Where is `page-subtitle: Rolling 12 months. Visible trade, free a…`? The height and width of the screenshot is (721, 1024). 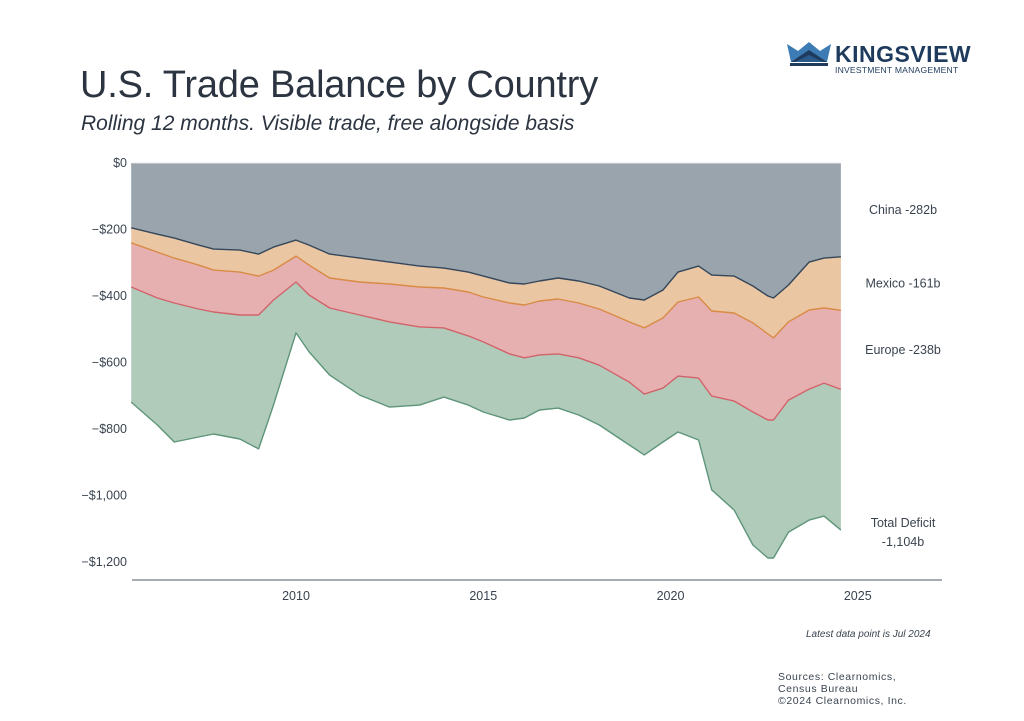
page-subtitle: Rolling 12 months. Visible trade, free a… is located at coordinates (328, 123).